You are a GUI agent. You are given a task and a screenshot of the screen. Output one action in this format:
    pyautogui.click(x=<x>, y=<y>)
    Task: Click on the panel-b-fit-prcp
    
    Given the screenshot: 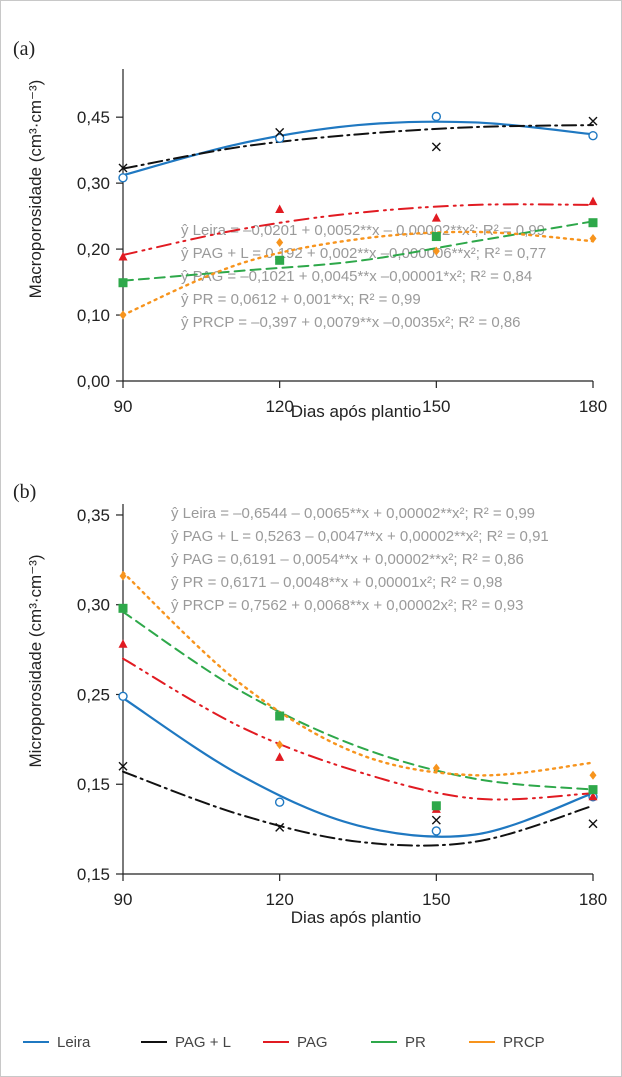 What is the action you would take?
    pyautogui.click(x=358, y=674)
    